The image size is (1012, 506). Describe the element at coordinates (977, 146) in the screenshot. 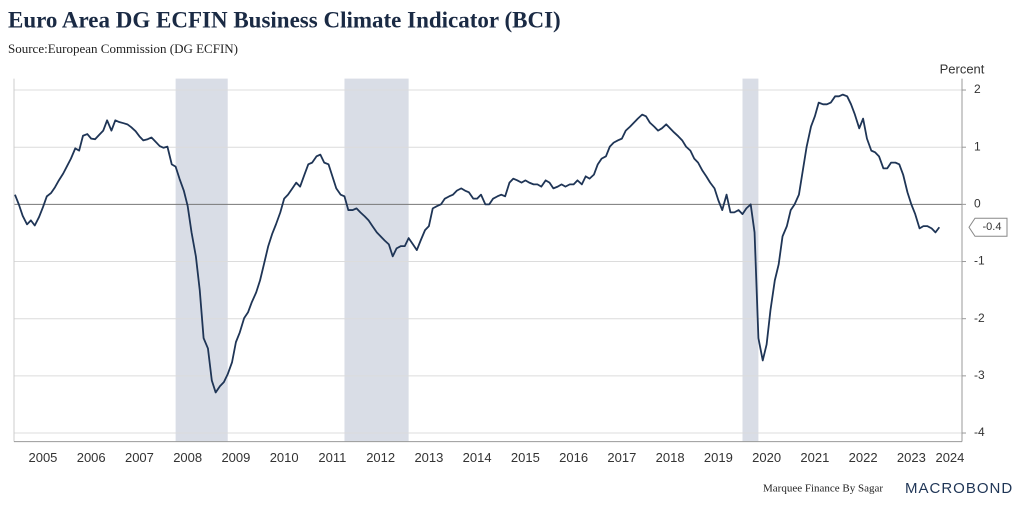

I see `y-tick-label: 1` at that location.